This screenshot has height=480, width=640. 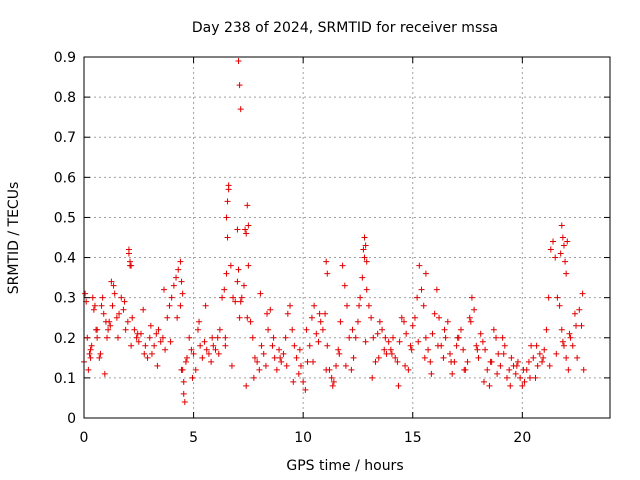 I want to click on y-axis-title: SRMTID / TECUs, so click(x=14, y=238).